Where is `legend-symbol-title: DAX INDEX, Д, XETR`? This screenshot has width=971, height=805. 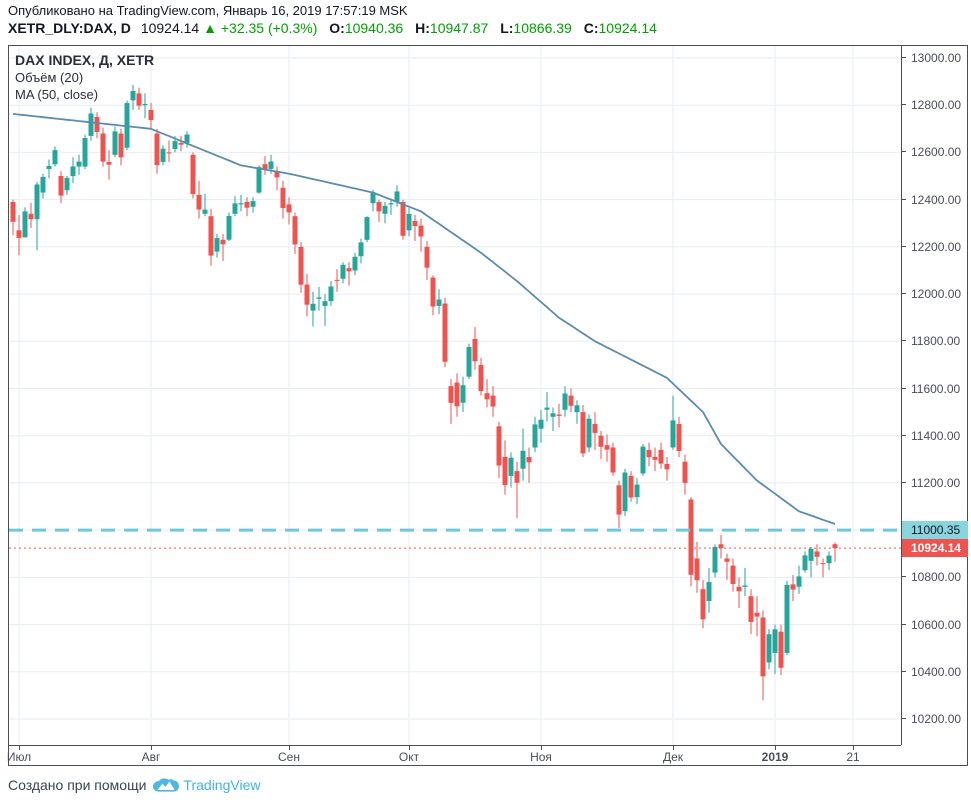
legend-symbol-title: DAX INDEX, Д, XETR is located at coordinates (85, 60).